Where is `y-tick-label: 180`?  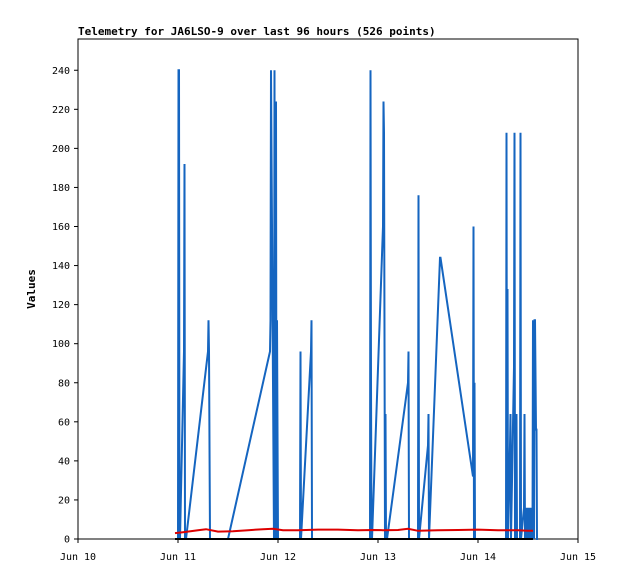
y-tick-label: 180 is located at coordinates (61, 188).